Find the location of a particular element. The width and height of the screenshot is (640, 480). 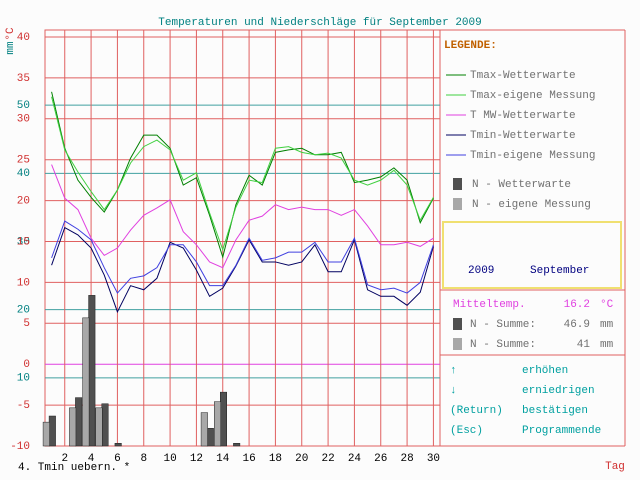

y-tick-label: -10 is located at coordinates (20, 447).